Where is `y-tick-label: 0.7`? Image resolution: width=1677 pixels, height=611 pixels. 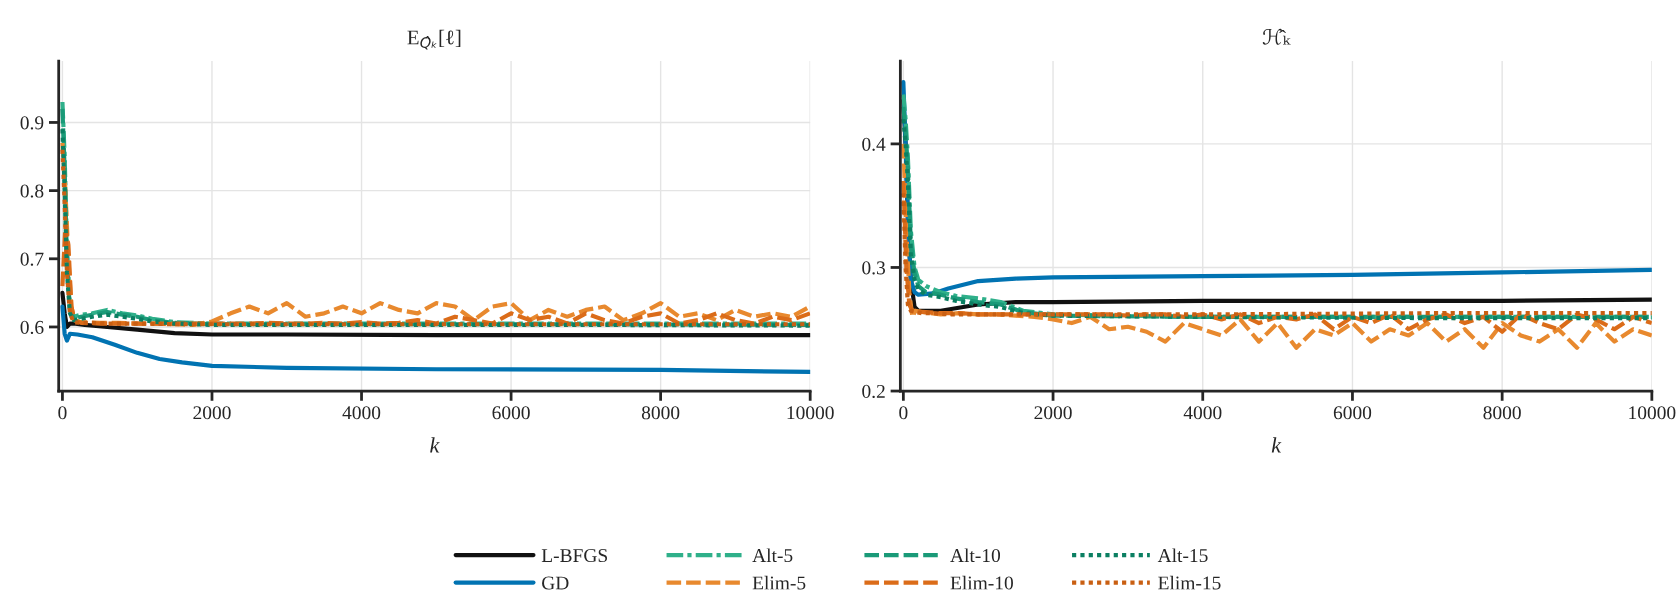 y-tick-label: 0.7 is located at coordinates (32, 259).